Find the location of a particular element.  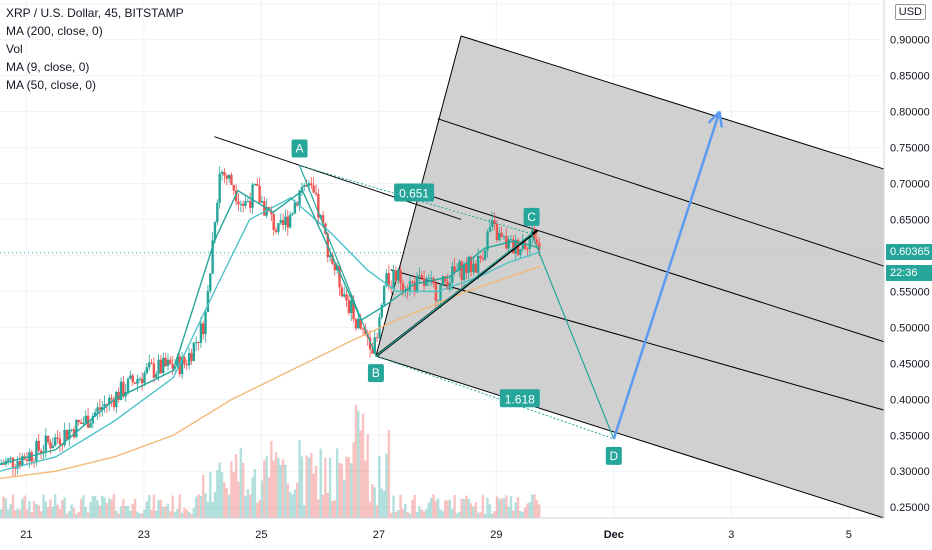

time-axis: 21 23 25 27 29 Dec 3 5 is located at coordinates (442, 533).